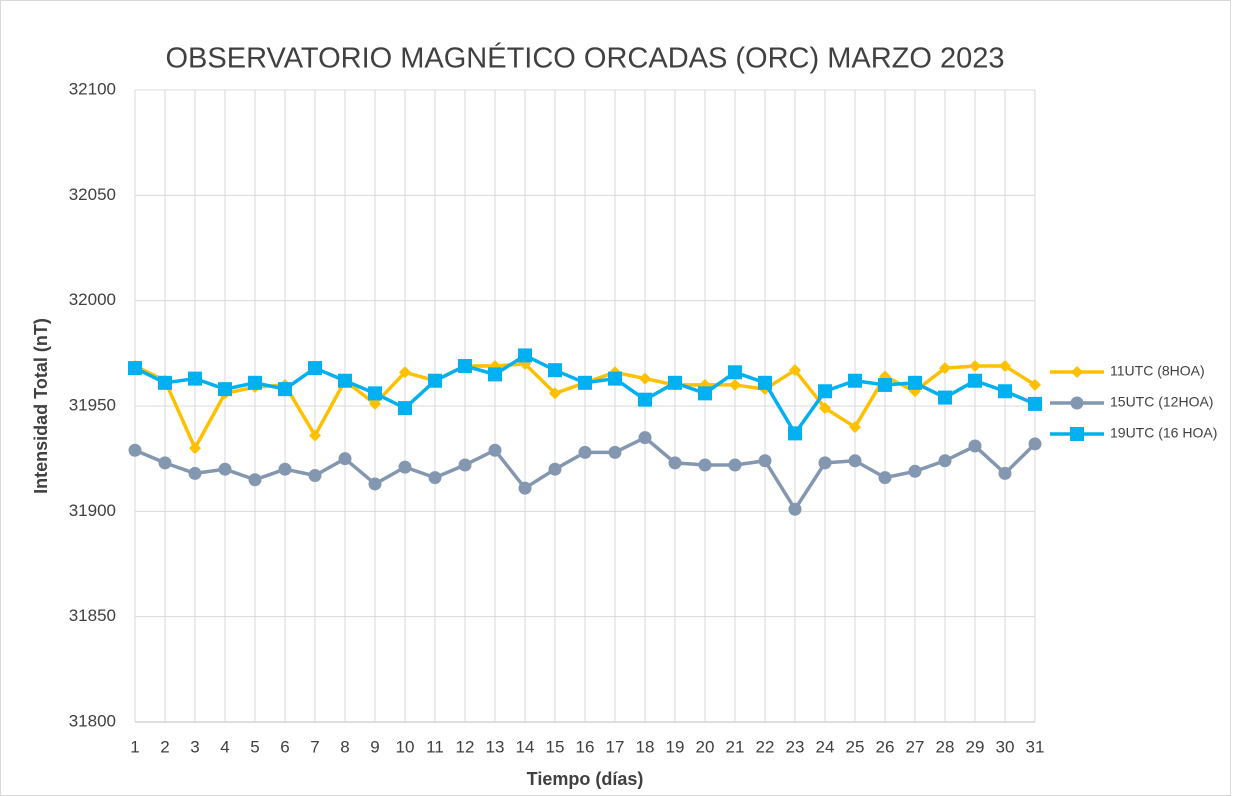 The height and width of the screenshot is (796, 1236). Describe the element at coordinates (825, 746) in the screenshot. I see `x-tick-label: 24` at that location.